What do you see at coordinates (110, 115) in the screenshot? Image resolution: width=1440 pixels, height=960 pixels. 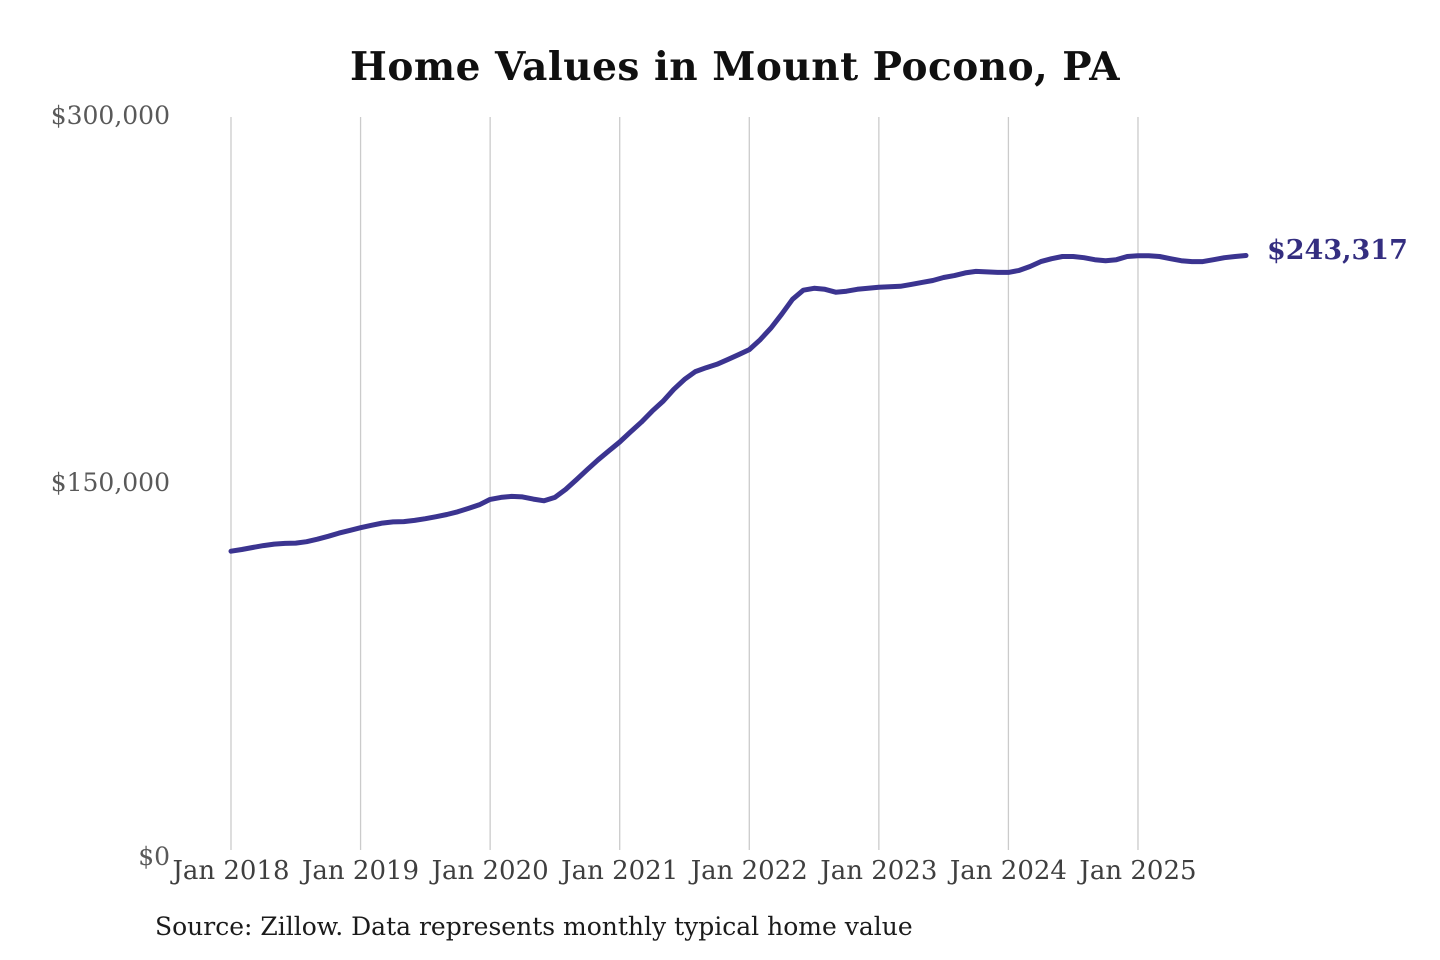 I see `y-axis-label: $300,000` at bounding box center [110, 115].